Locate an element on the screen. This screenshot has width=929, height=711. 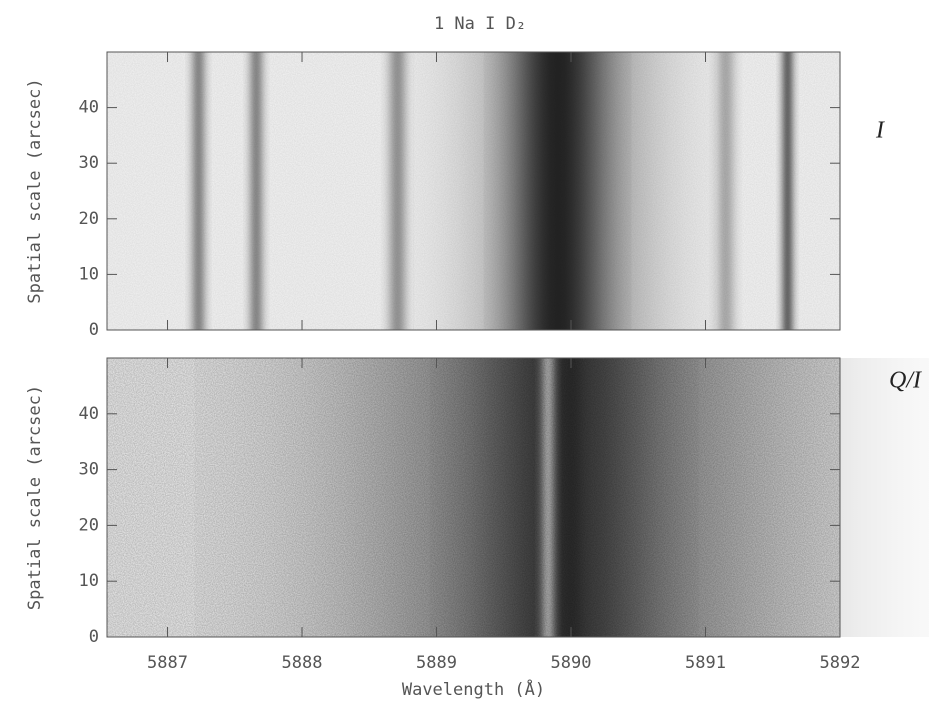
x-tick-label: 5890 is located at coordinates (571, 663).